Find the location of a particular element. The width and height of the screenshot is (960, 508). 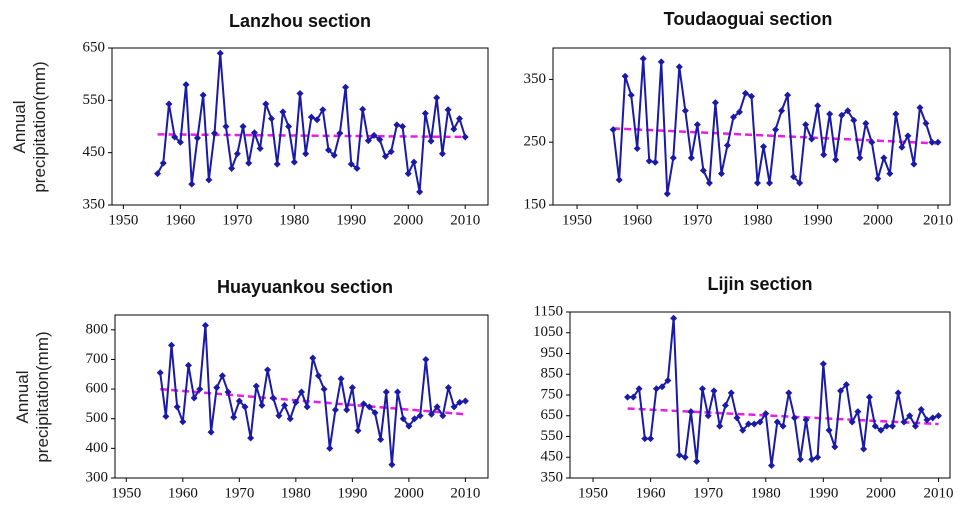

y-tick-label: 550 is located at coordinates (552, 436).